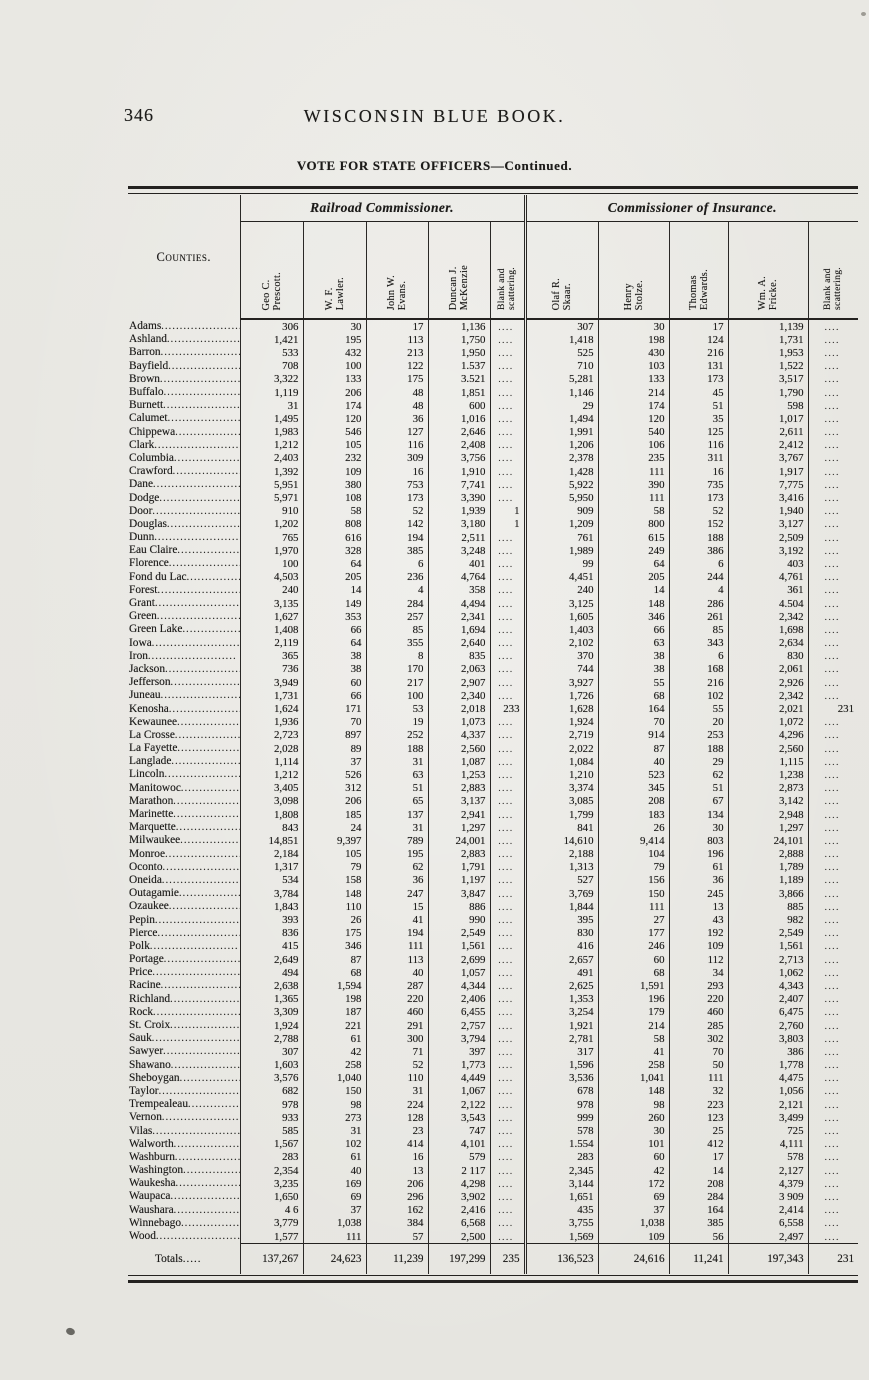 The height and width of the screenshot is (1380, 869). I want to click on vote-value: 1,731, so click(271, 696).